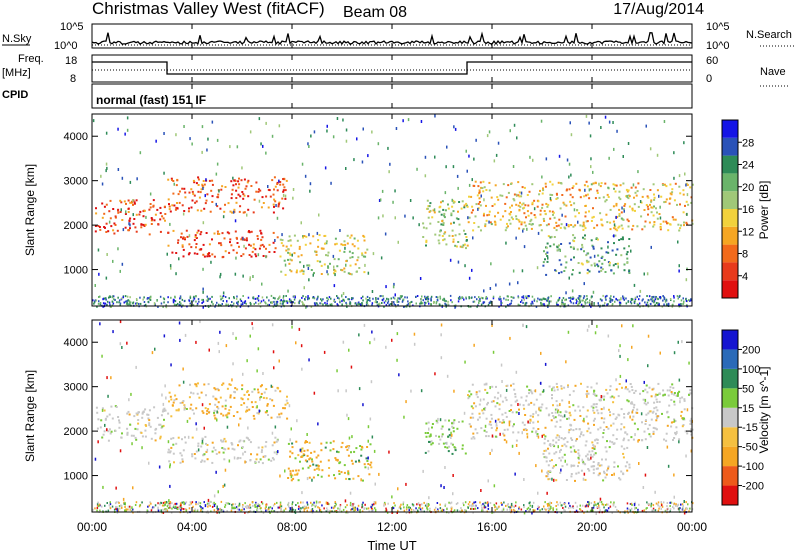 The image size is (800, 554). I want to click on colorbar-cell, so click(730, 417).